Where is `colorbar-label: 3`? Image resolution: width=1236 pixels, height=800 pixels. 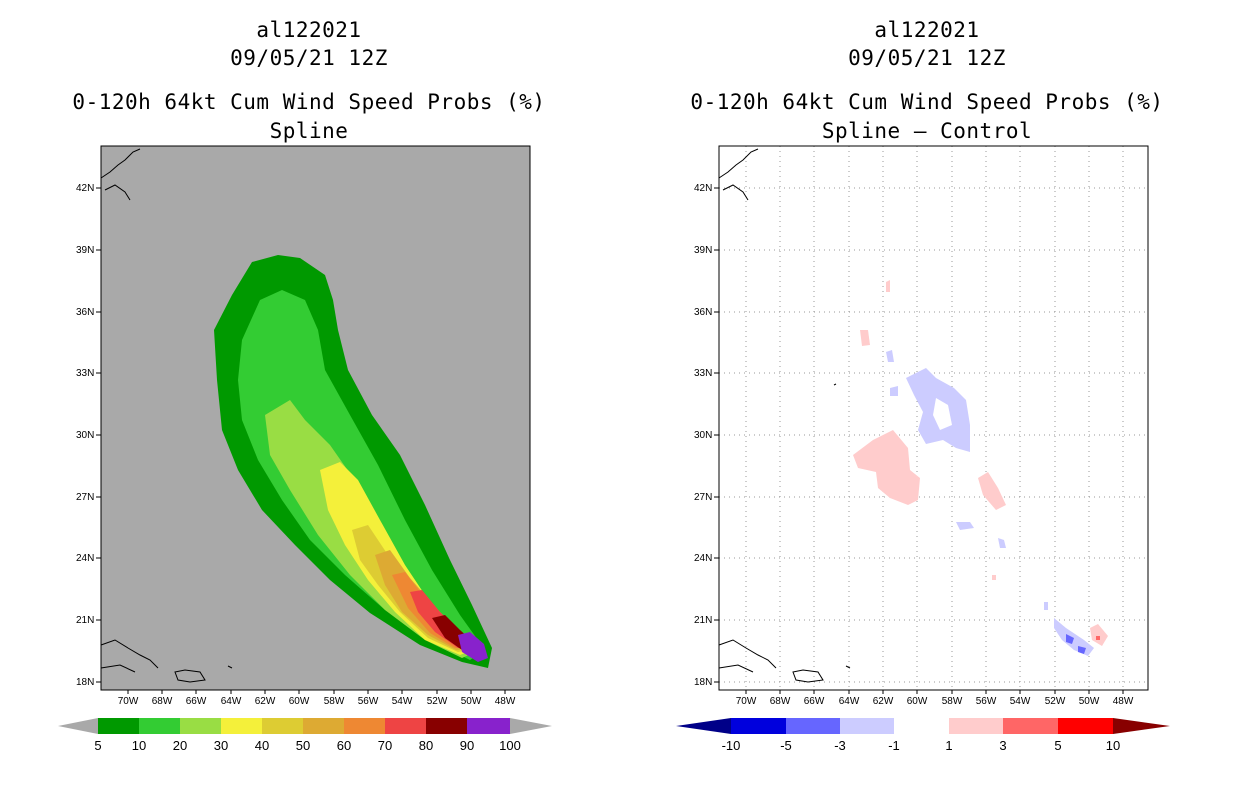
colorbar-label: 3 is located at coordinates (1002, 745).